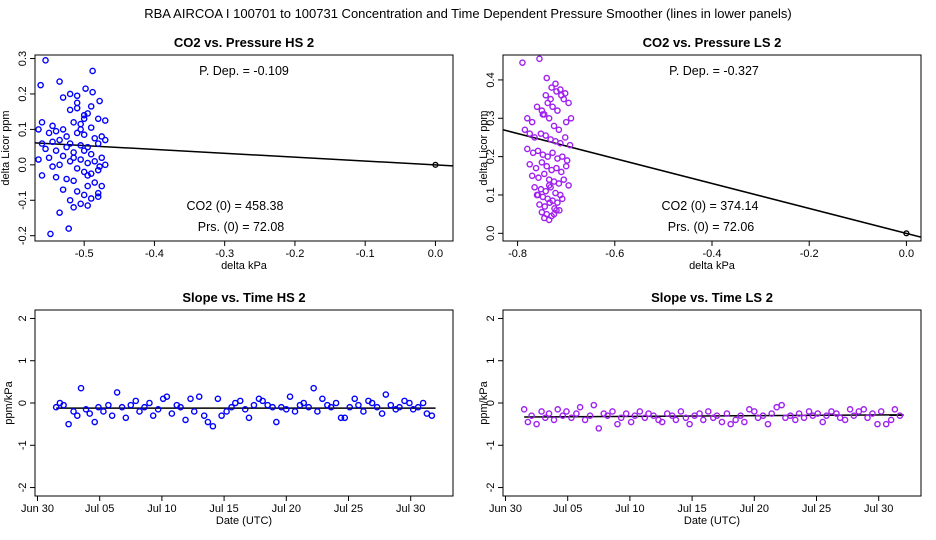 The width and height of the screenshot is (936, 540). What do you see at coordinates (491, 488) in the screenshot?
I see `y-tick-label: -2` at bounding box center [491, 488].